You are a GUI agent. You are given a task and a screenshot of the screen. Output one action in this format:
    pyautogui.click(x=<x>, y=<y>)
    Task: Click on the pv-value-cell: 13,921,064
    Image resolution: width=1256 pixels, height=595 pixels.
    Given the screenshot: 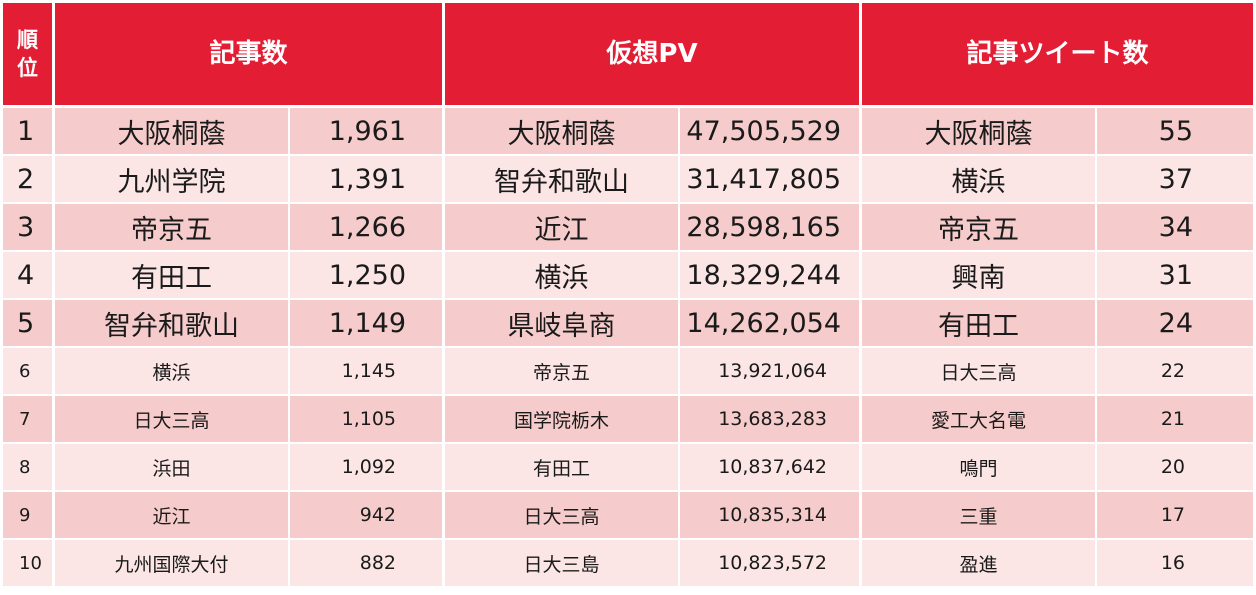 What is the action you would take?
    pyautogui.click(x=771, y=372)
    